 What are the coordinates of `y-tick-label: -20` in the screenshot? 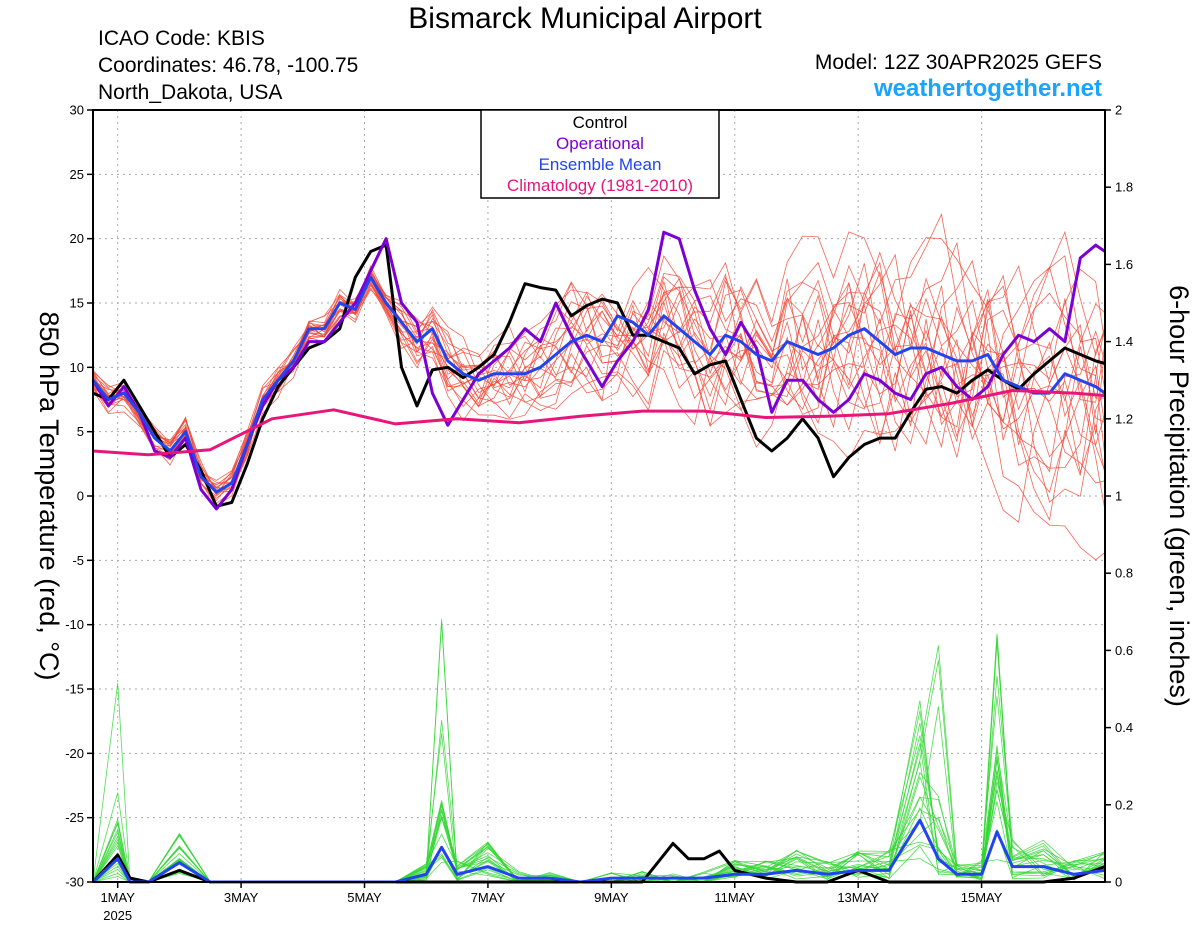 It's located at (74, 753).